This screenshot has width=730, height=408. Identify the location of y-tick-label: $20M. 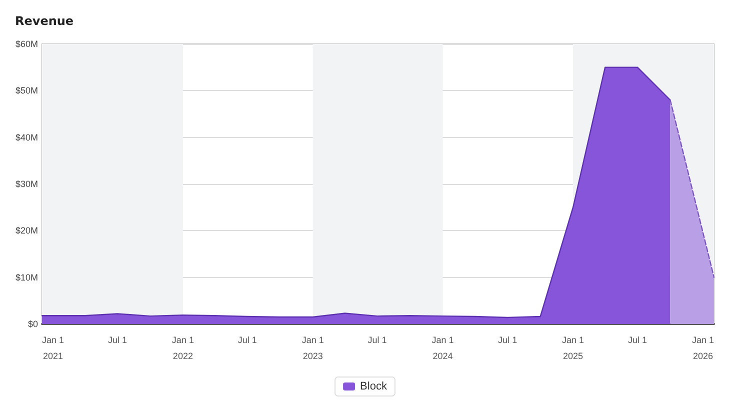
(26, 231).